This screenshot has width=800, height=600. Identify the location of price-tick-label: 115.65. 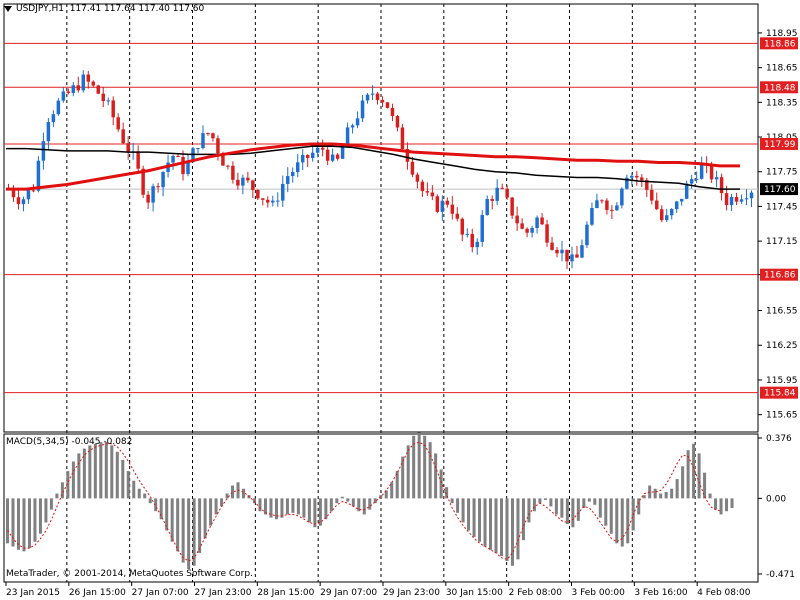
(782, 416).